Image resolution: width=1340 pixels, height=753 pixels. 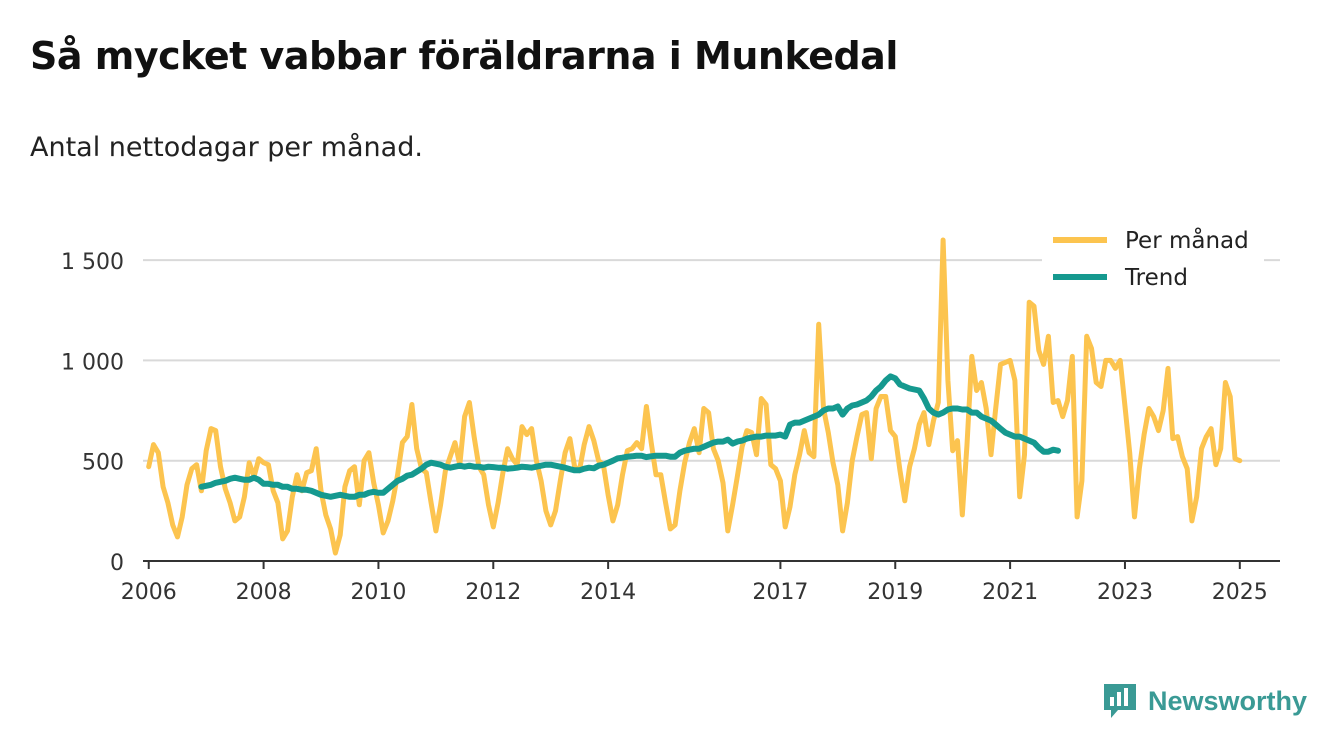 What do you see at coordinates (608, 592) in the screenshot?
I see `x-tick-label: 2014` at bounding box center [608, 592].